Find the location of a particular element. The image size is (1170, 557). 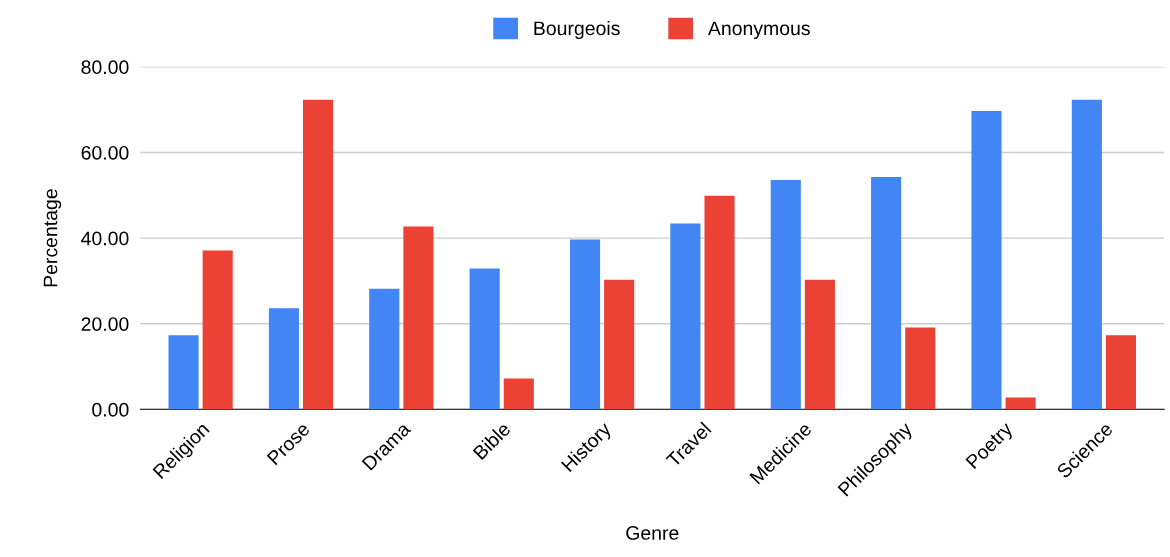

y-tick-label: 20.00 is located at coordinates (105, 324).